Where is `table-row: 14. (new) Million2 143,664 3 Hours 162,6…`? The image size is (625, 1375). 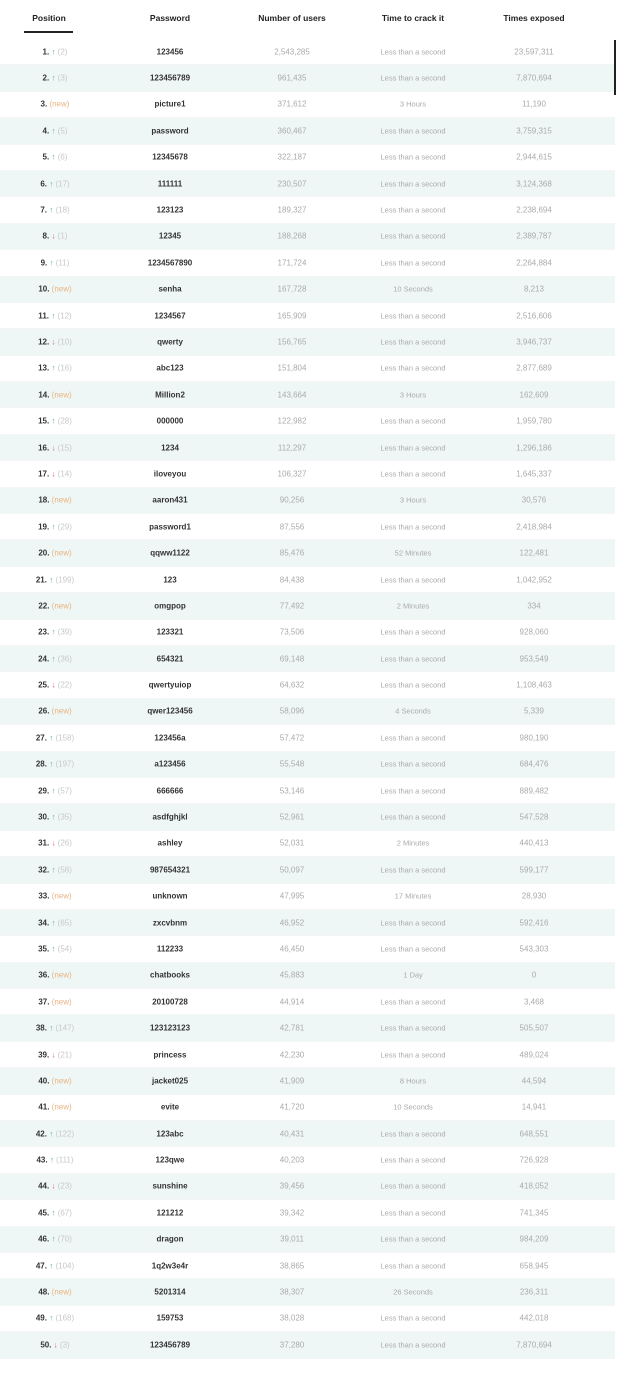 table-row: 14. (new) Million2 143,664 3 Hours 162,6… is located at coordinates (307, 395).